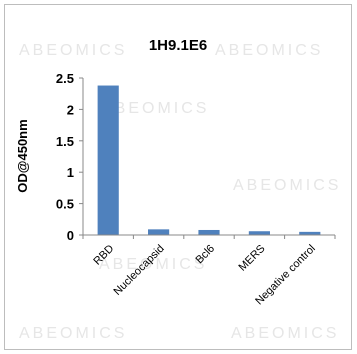 This screenshot has width=357, height=354. Describe the element at coordinates (252, 258) in the screenshot. I see `x-tick-label: MERS` at that location.